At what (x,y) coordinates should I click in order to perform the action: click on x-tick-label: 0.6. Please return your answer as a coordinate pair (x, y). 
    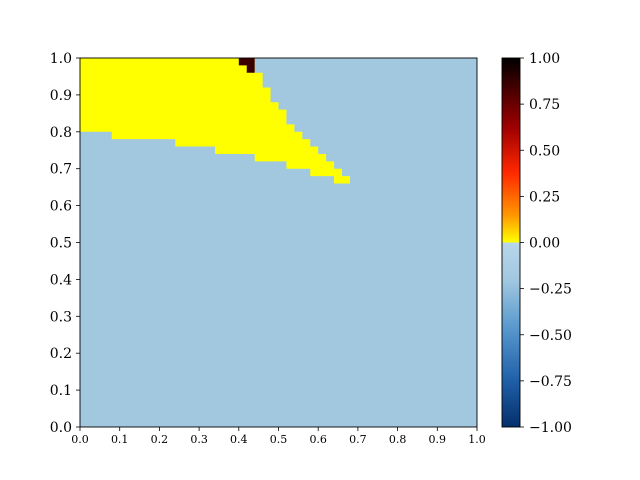
    Looking at the image, I should click on (318, 439).